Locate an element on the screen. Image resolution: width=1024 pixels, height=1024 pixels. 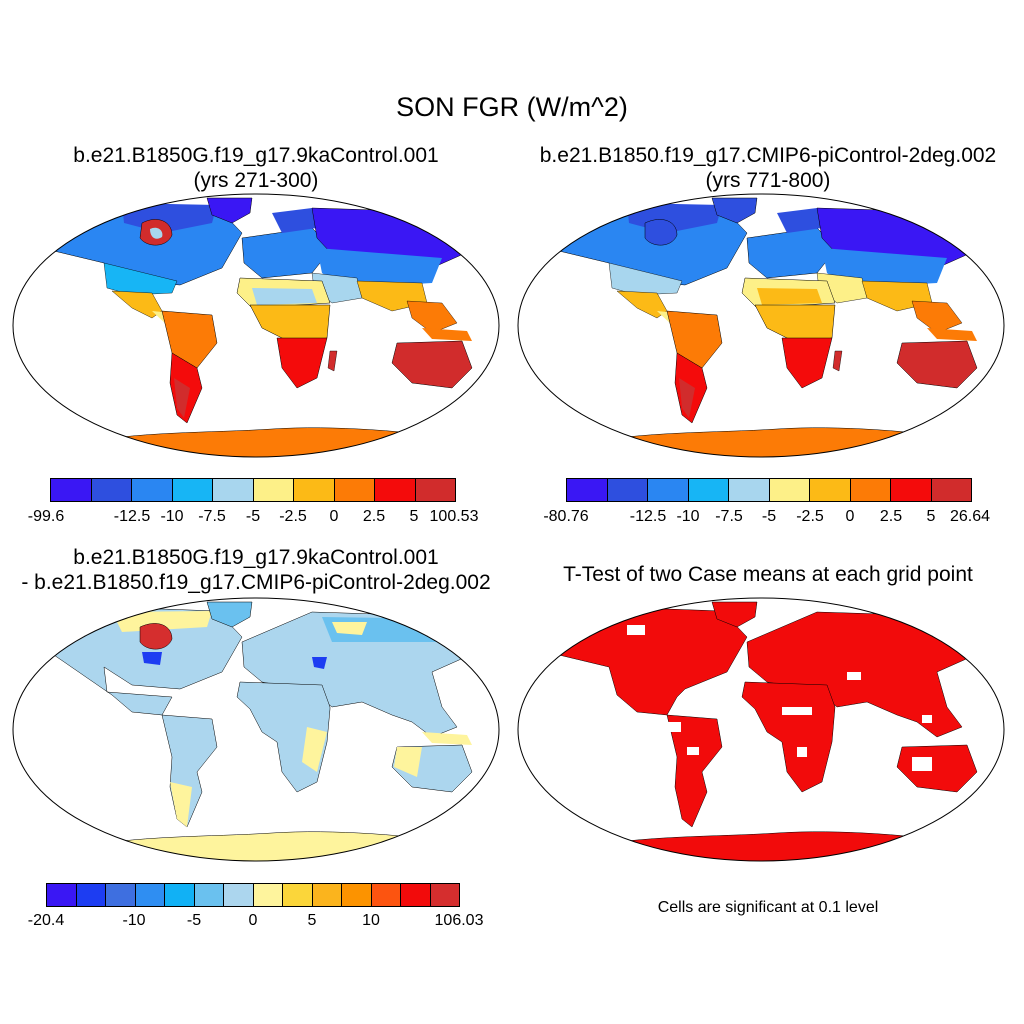
colorbar-3-label: 10 is located at coordinates (371, 920).